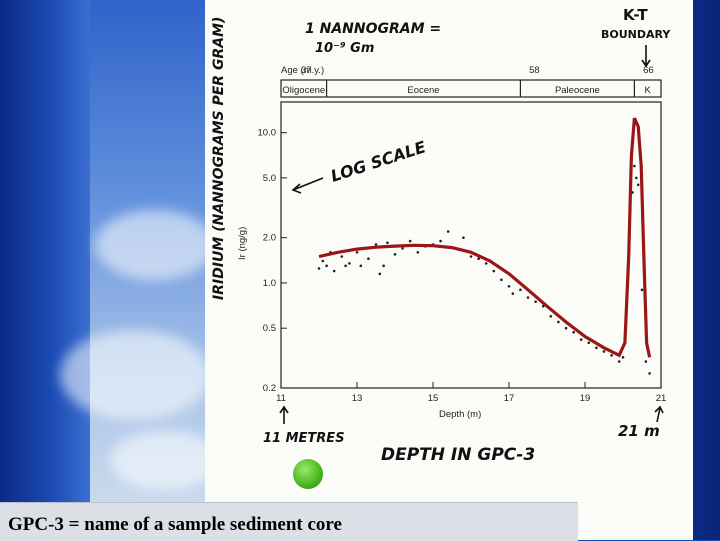  Describe the element at coordinates (344, 48) in the screenshot. I see `unit-note-line2: 10⁻⁹ Gm` at that location.